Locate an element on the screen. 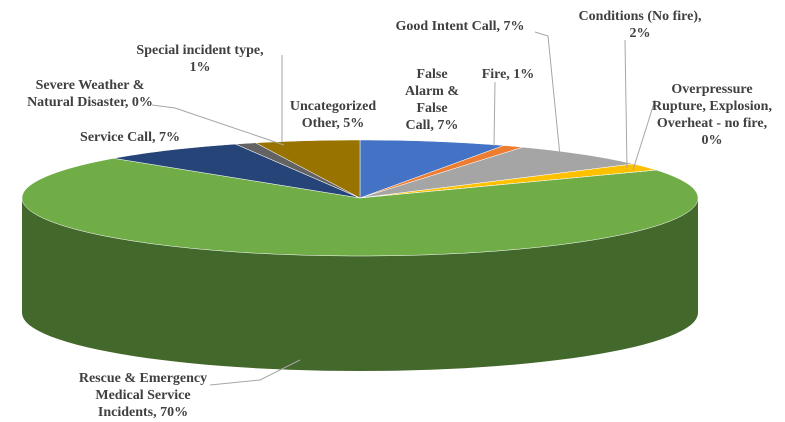 This screenshot has height=422, width=785. data-label: Conditions (No fire), 2% is located at coordinates (639, 25).